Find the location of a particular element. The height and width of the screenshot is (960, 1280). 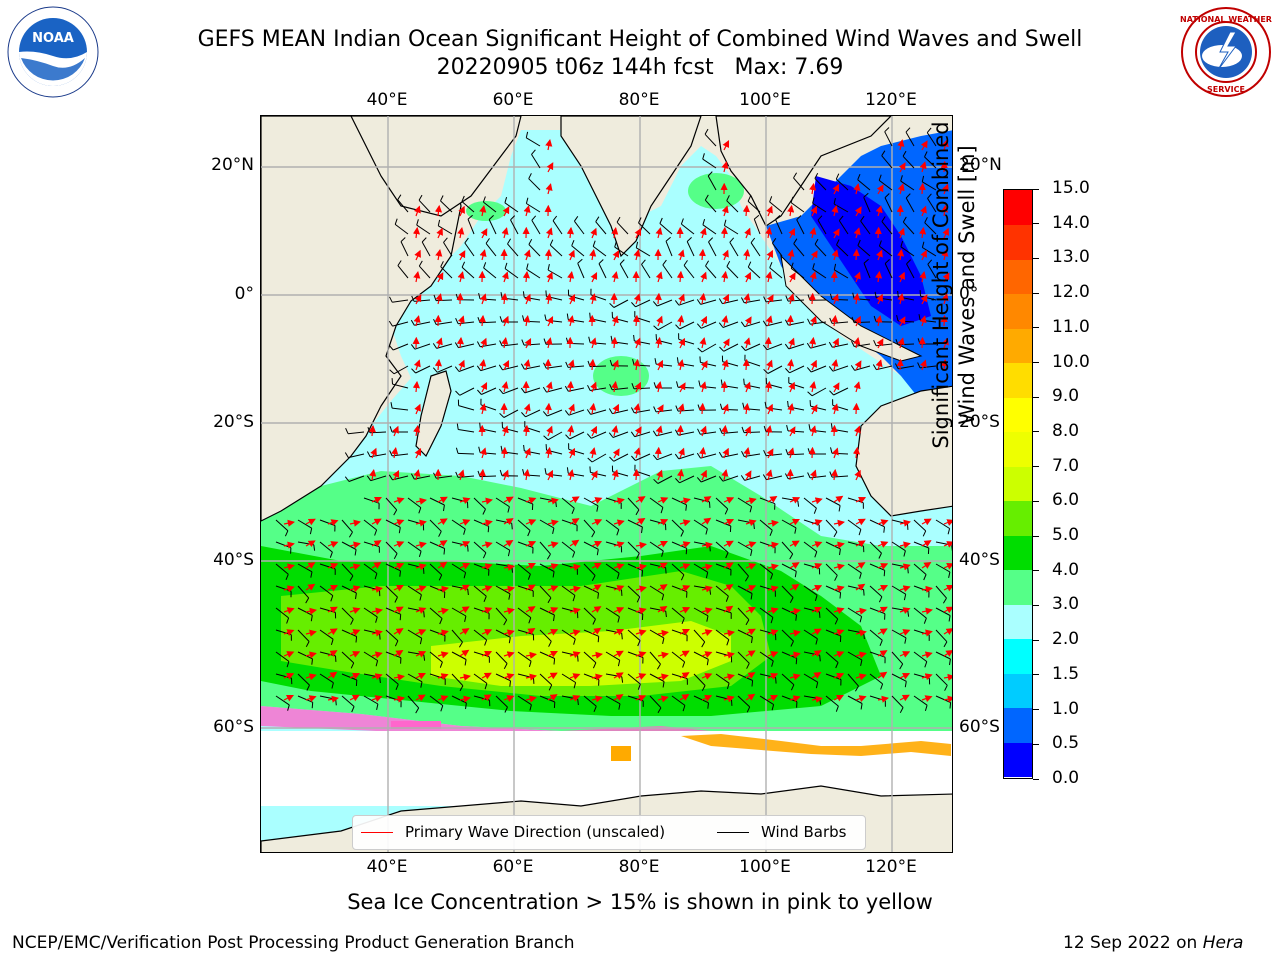

lat-tick-left-20s: 20°S is located at coordinates (233, 422).